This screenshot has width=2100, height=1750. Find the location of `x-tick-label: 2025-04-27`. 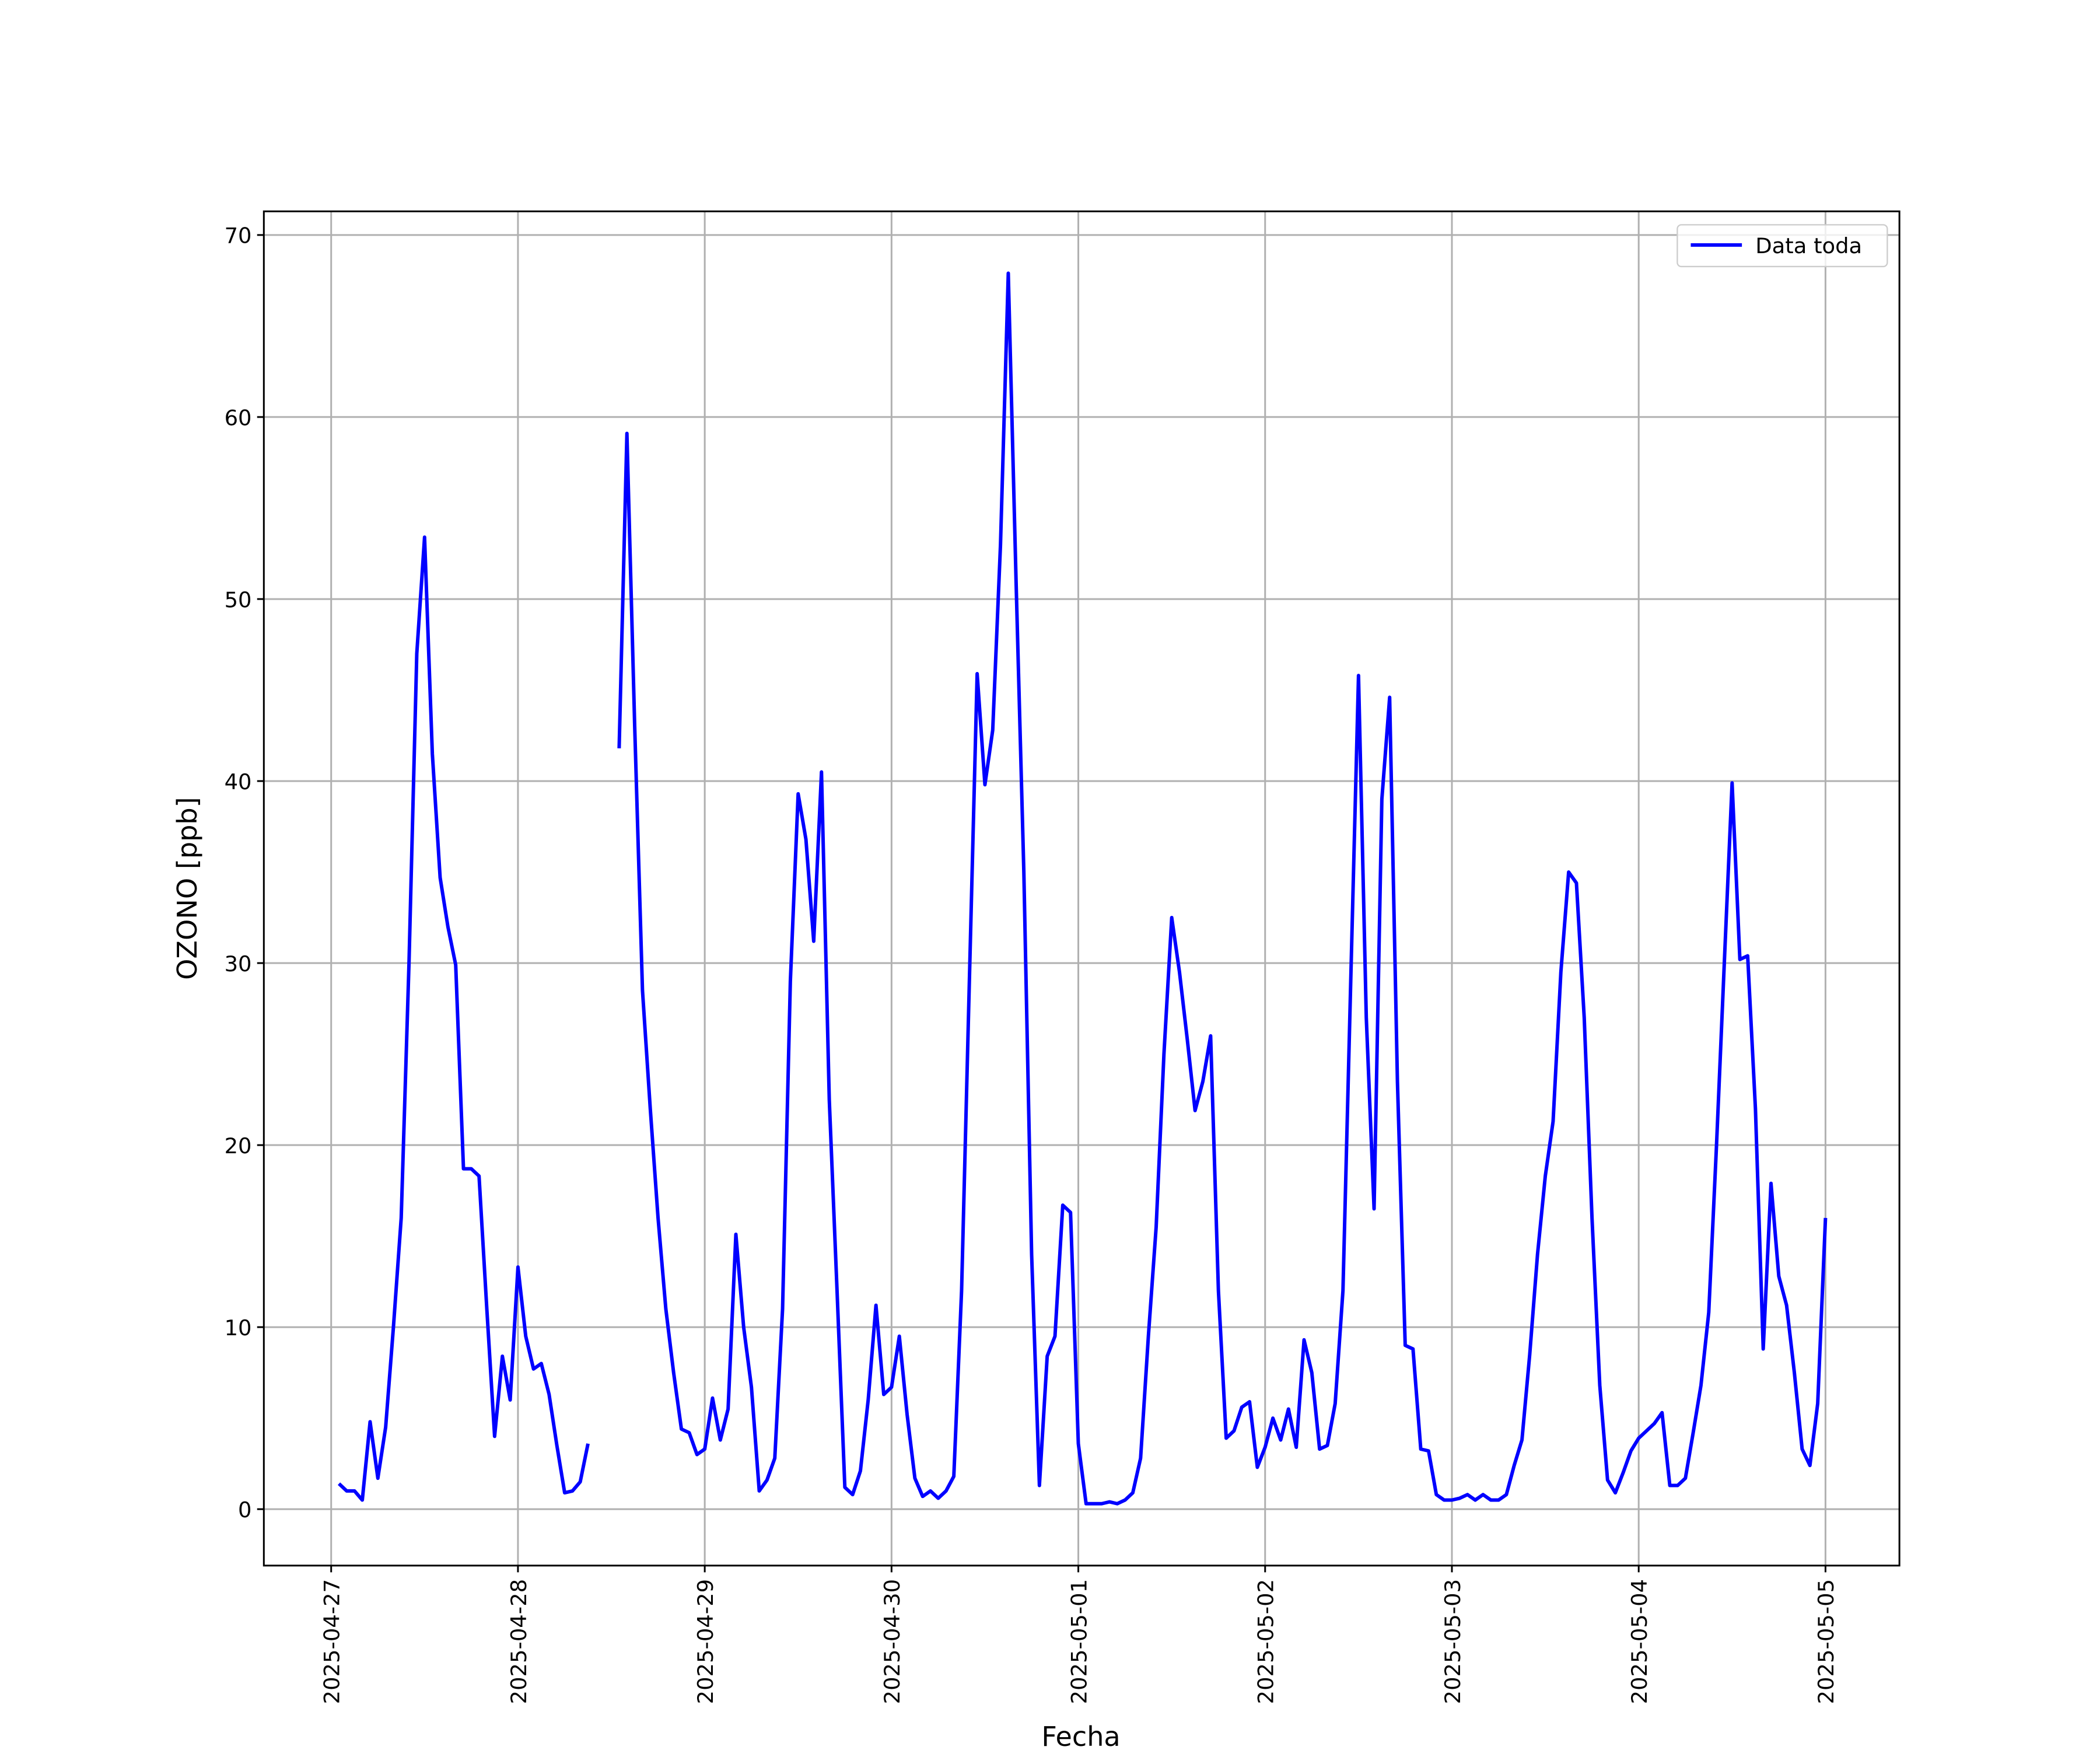

x-tick-label: 2025-04-27 is located at coordinates (332, 1641).